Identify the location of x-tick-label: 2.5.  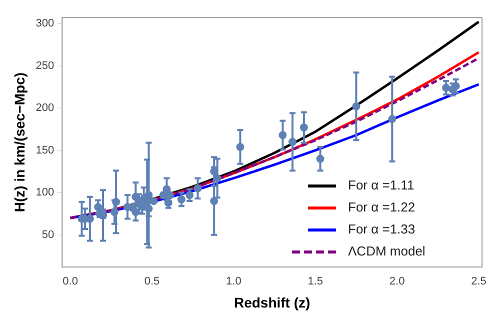
(478, 282).